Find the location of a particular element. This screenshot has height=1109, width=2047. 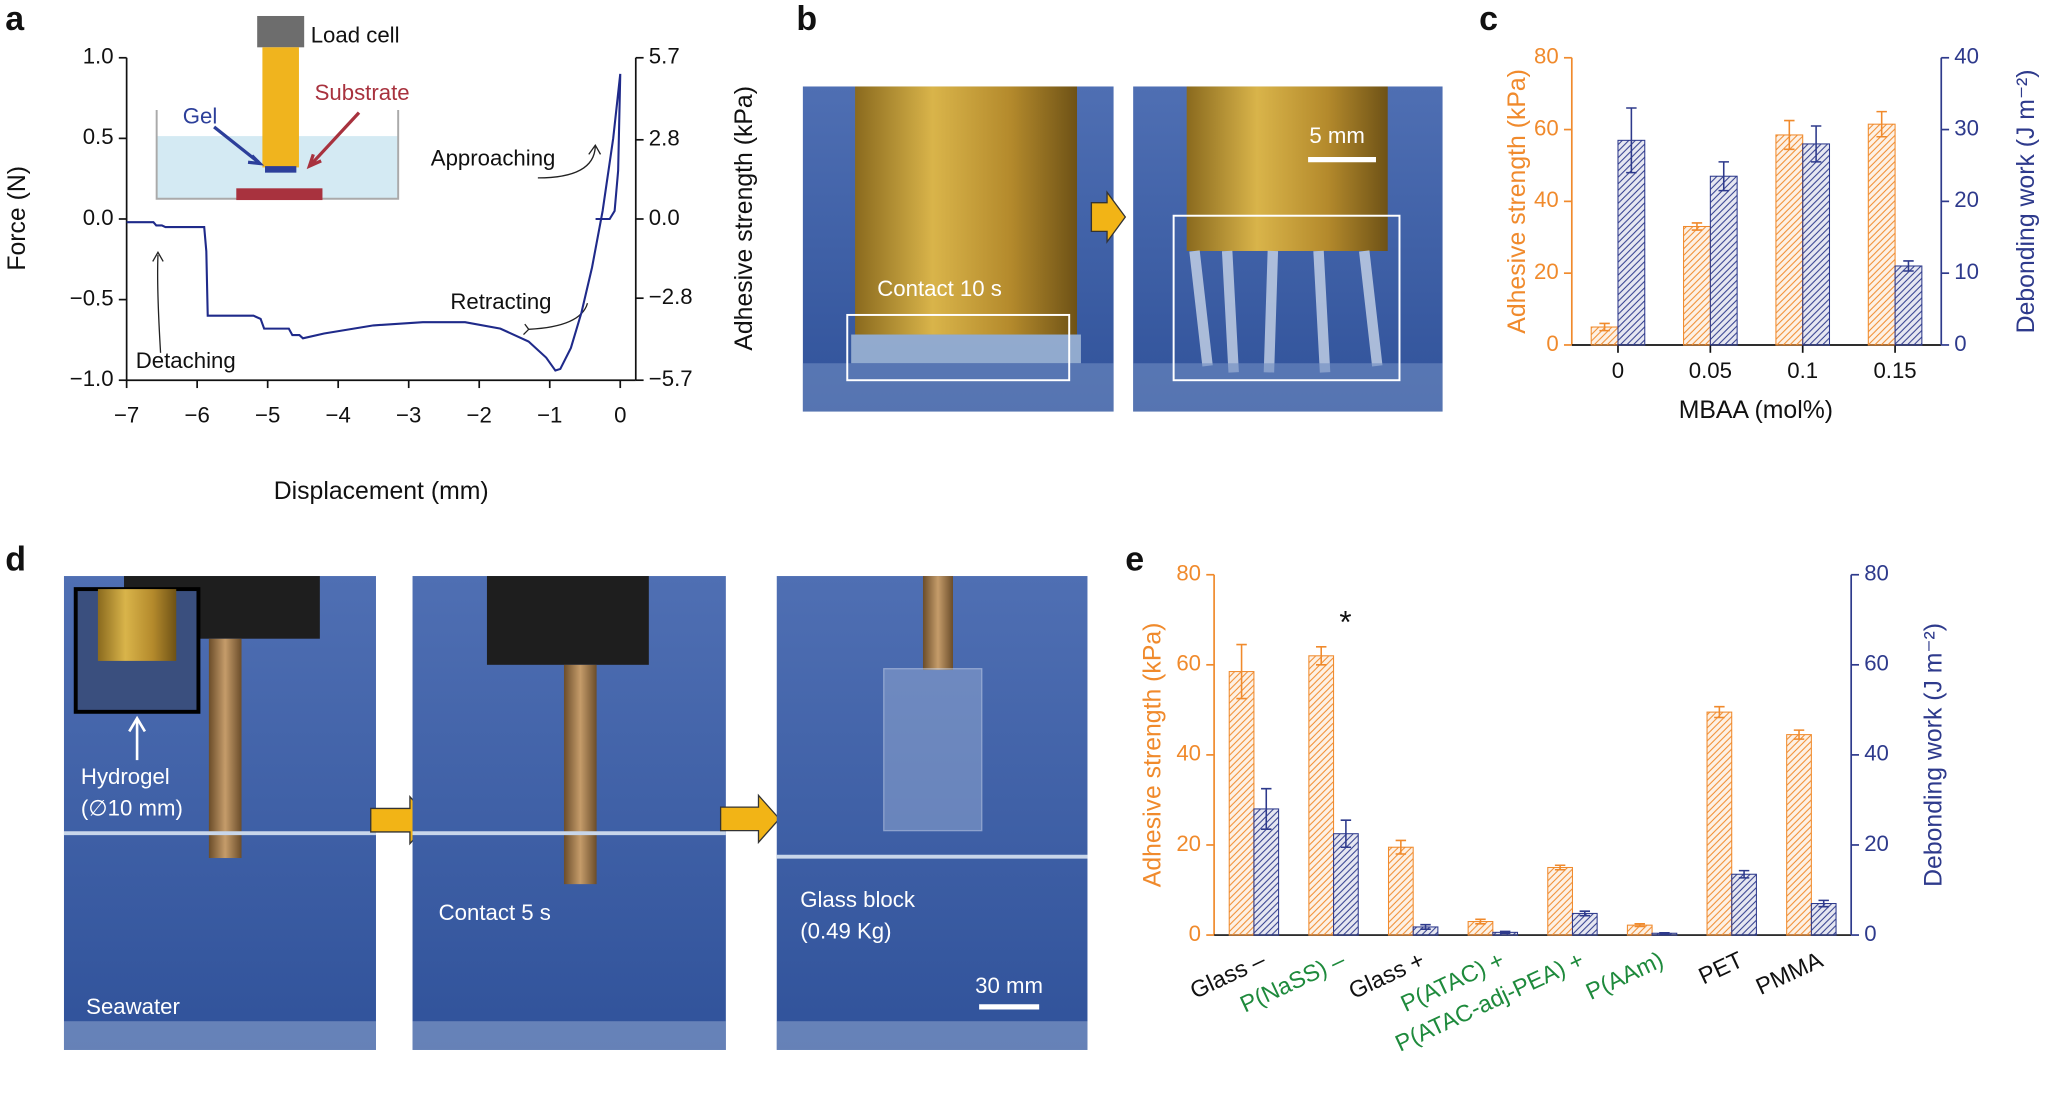

x-tick-label: −4 is located at coordinates (338, 415).